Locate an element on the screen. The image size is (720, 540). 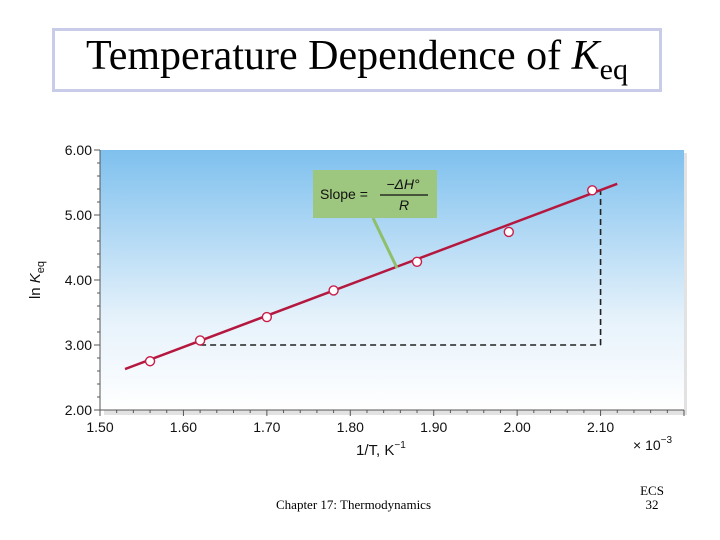
title-box: Temperature Dependence of Keq is located at coordinates (357, 60).